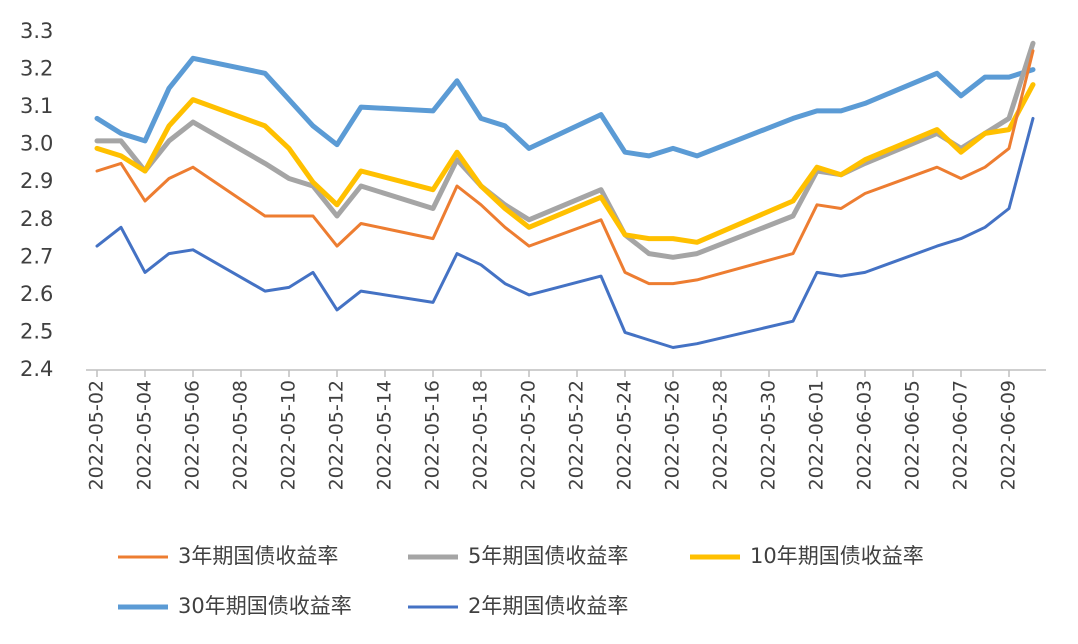 Image resolution: width=1078 pixels, height=644 pixels. I want to click on x-tick-label: 2022-05-12, so click(337, 435).